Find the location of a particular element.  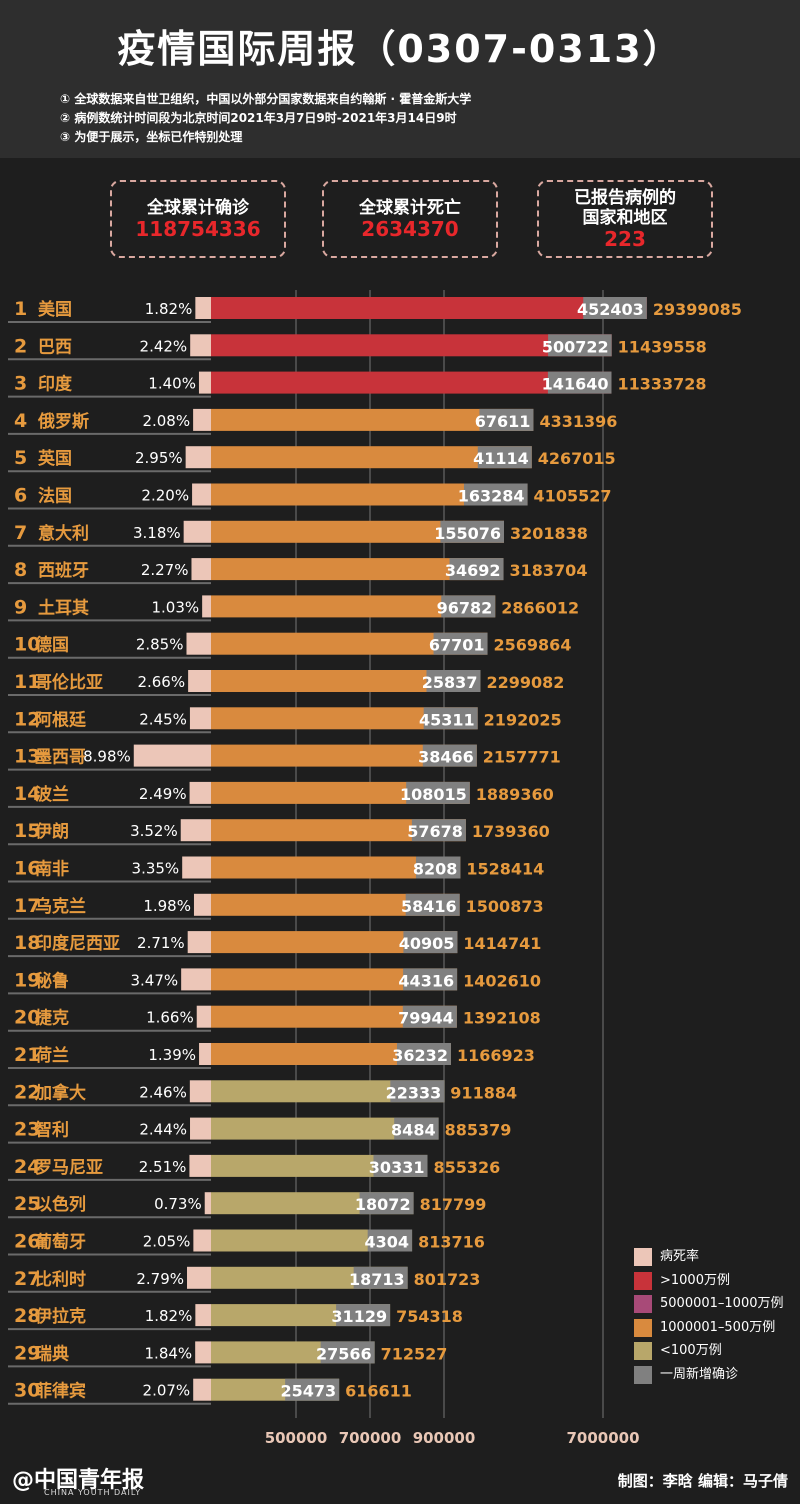

rank-label: 17 is located at coordinates (27, 906).